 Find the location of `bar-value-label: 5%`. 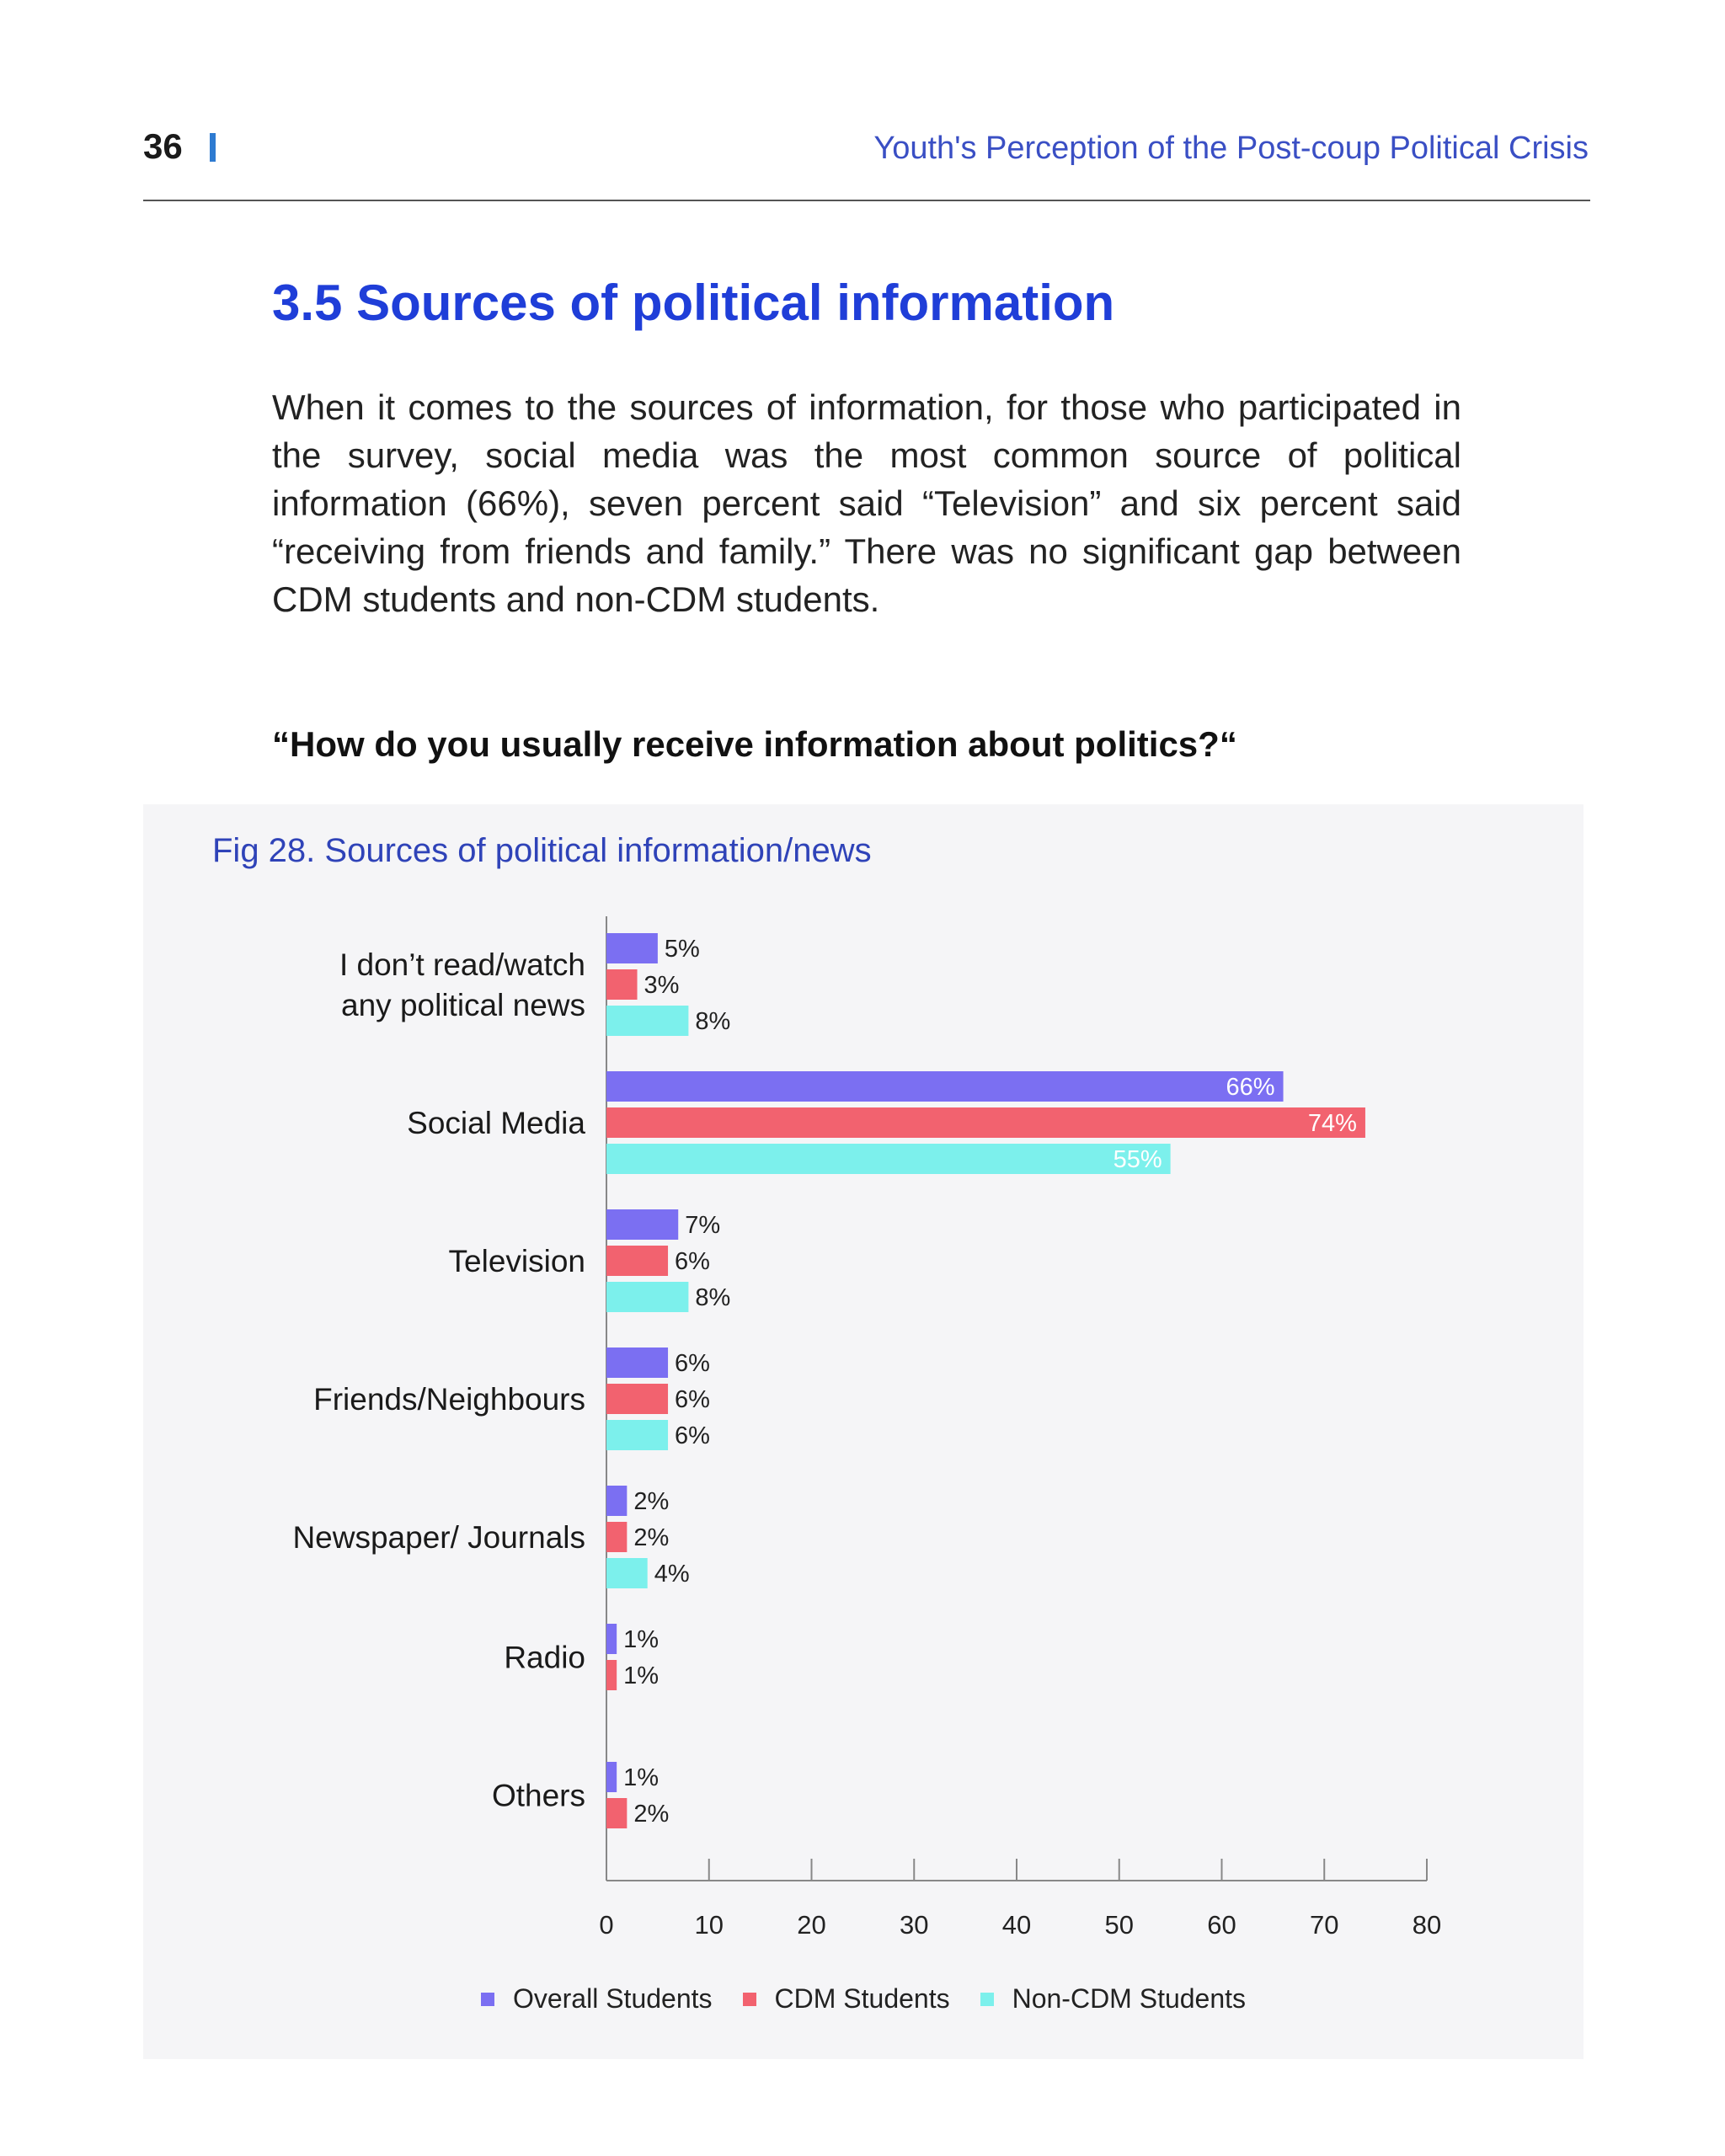

bar-value-label: 5% is located at coordinates (682, 949).